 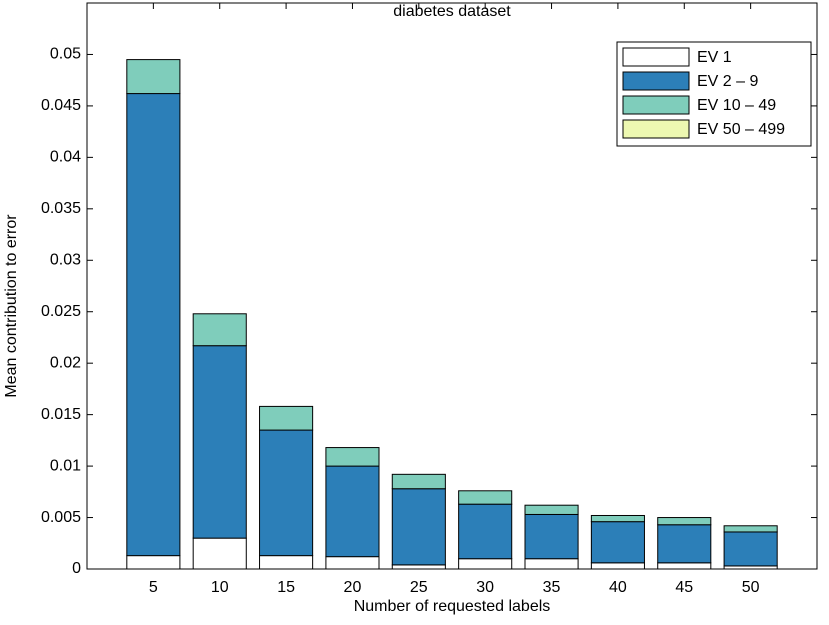 What do you see at coordinates (751, 587) in the screenshot?
I see `x-tick-label: 50` at bounding box center [751, 587].